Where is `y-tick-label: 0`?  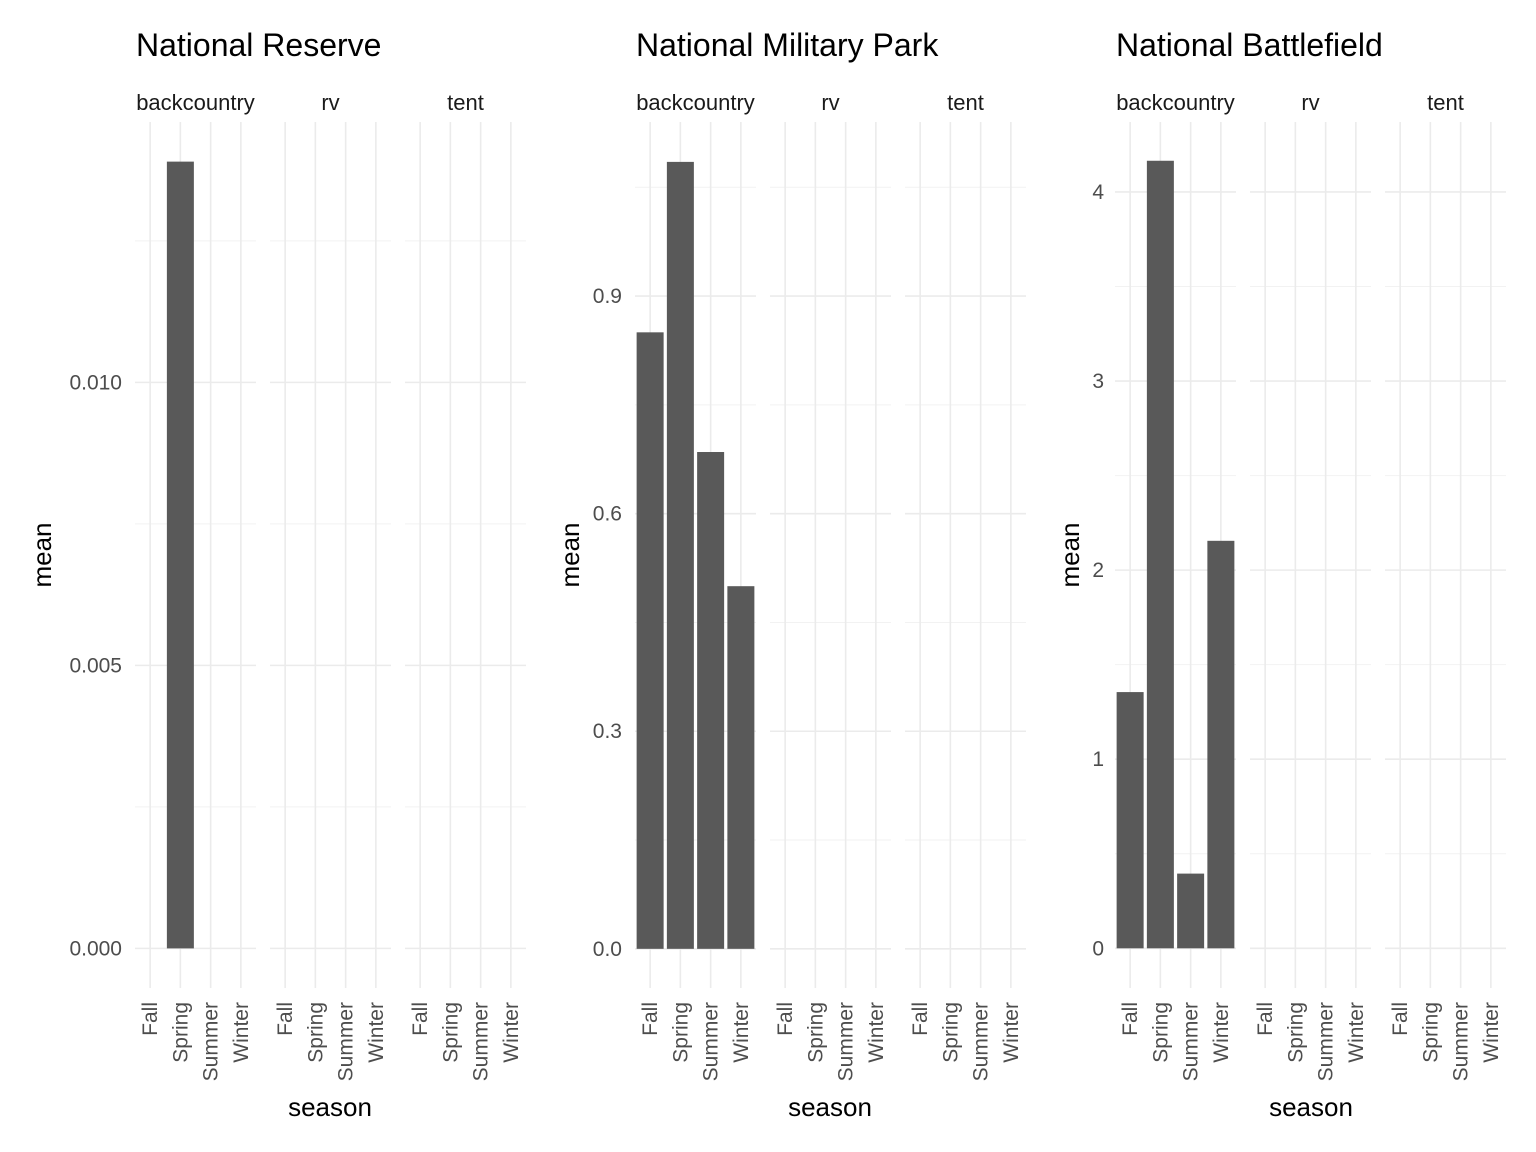
y-tick-label: 0 is located at coordinates (1098, 948).